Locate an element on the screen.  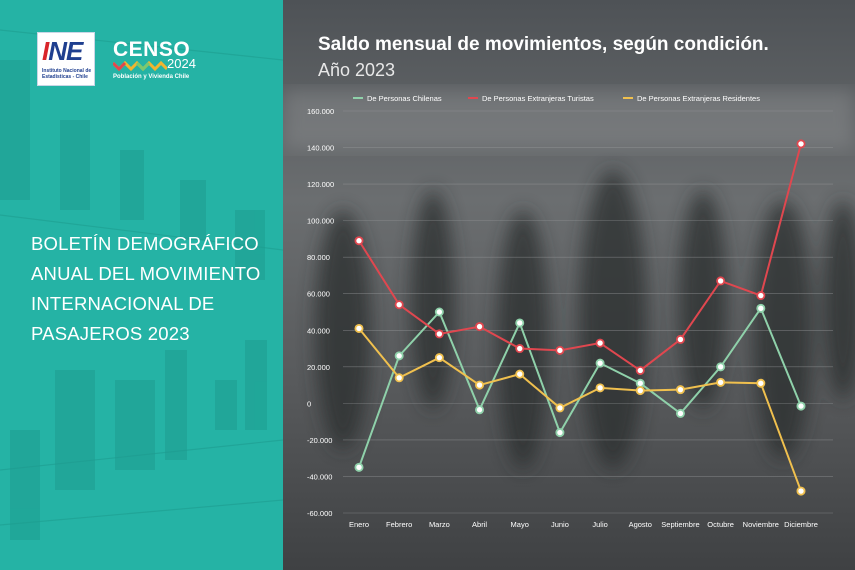
censo-logo-word: CENSO is located at coordinates (152, 49).